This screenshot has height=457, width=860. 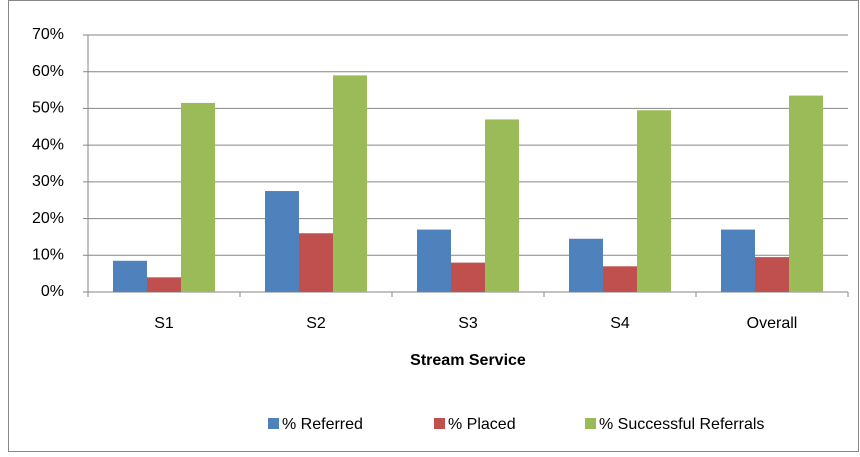 What do you see at coordinates (48, 218) in the screenshot?
I see `y-tick-label: 20%` at bounding box center [48, 218].